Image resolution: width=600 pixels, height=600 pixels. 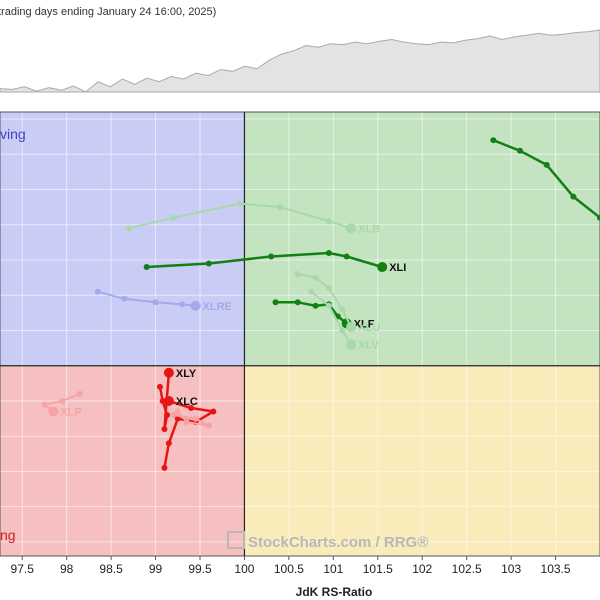 I want to click on quadrant-label-lagging: ng, so click(x=8, y=535).